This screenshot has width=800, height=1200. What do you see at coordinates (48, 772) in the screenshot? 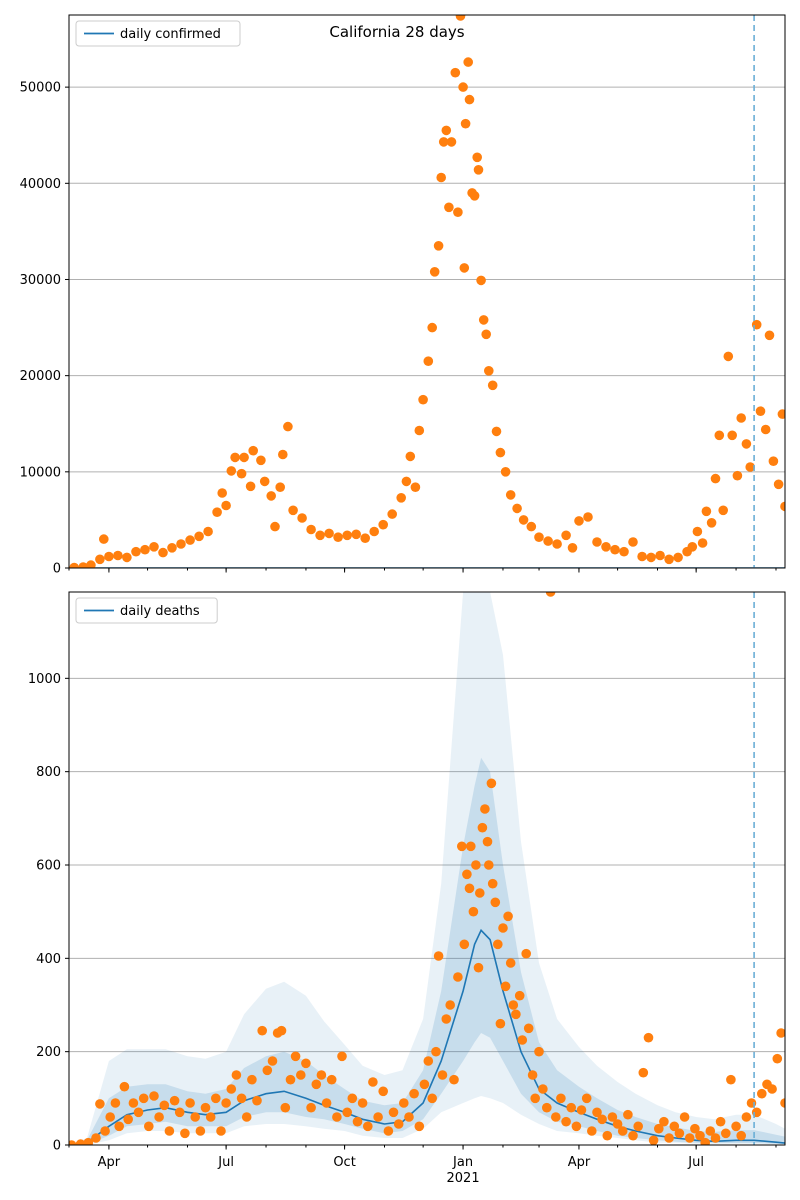
I see `y-tick-label: 800` at bounding box center [48, 772].